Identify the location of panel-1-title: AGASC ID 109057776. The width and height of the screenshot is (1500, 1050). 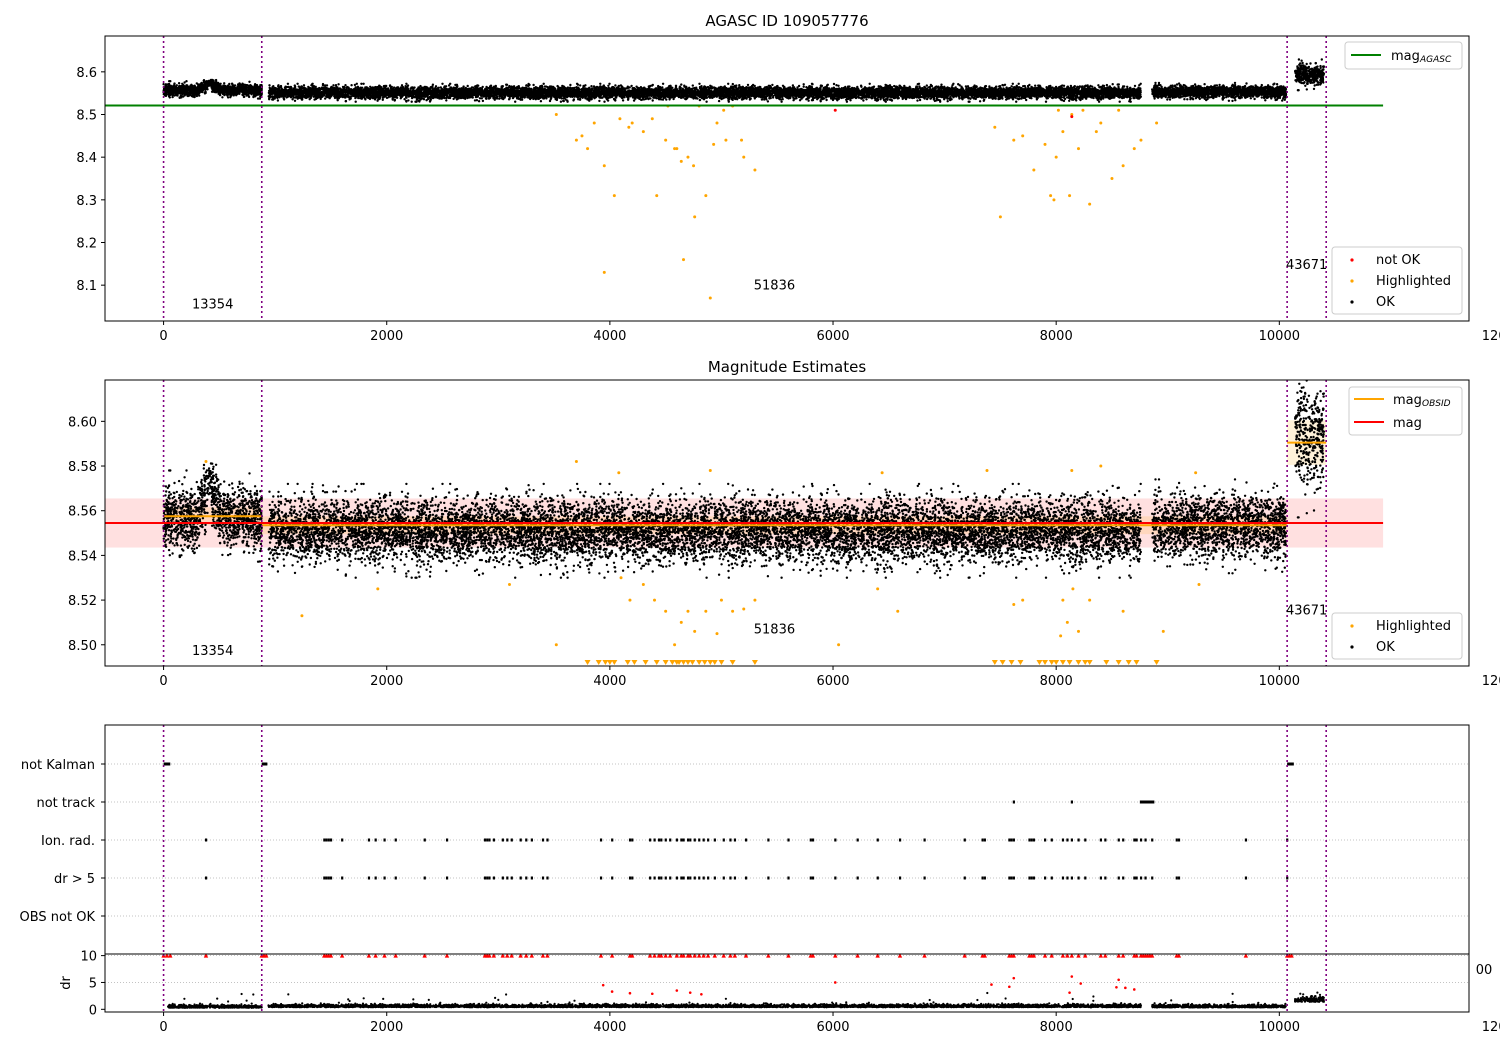
(786, 21).